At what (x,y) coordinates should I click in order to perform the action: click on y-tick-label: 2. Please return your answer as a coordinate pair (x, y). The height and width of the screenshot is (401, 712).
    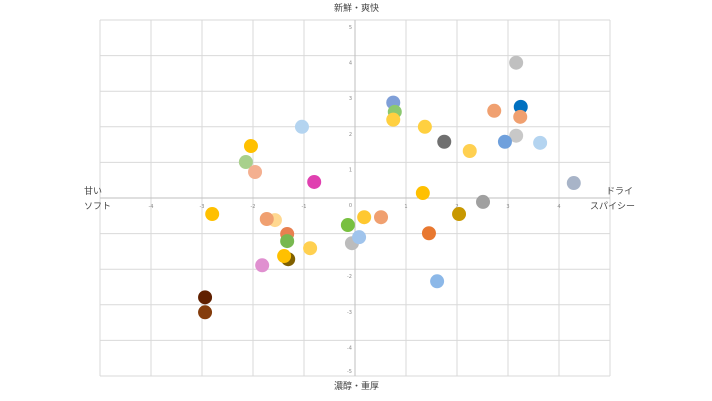
    Looking at the image, I should click on (350, 135).